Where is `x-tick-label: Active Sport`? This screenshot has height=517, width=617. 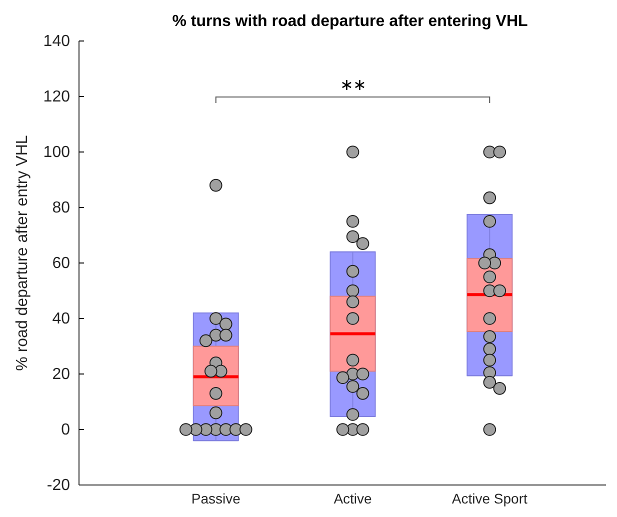
x-tick-label: Active Sport is located at coordinates (490, 498).